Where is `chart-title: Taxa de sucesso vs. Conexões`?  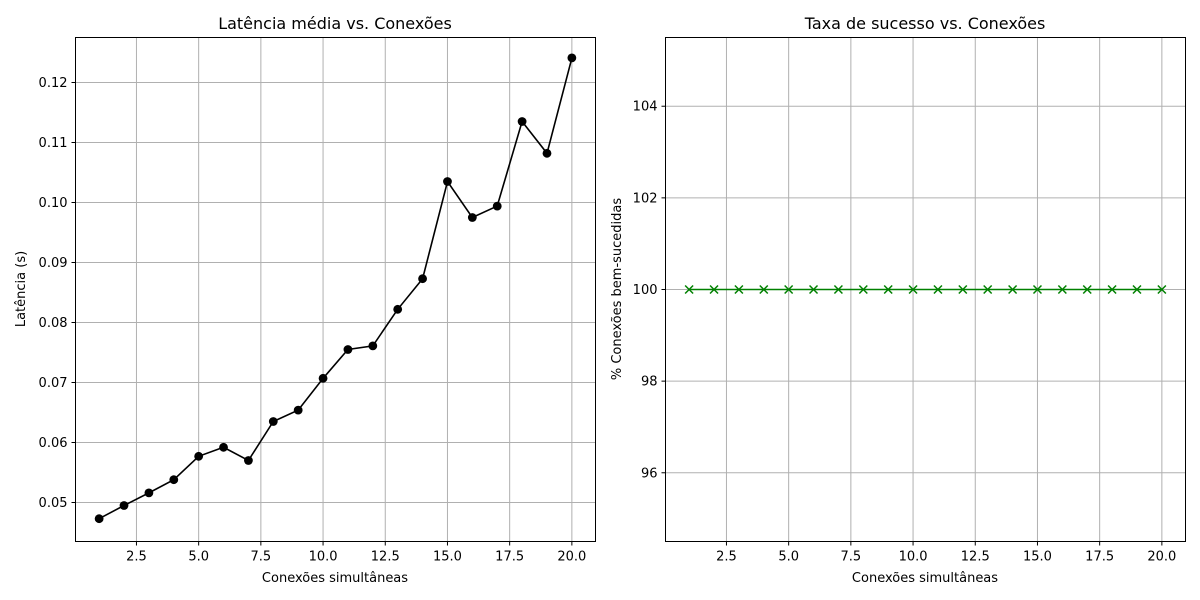 chart-title: Taxa de sucesso vs. Conexões is located at coordinates (925, 23).